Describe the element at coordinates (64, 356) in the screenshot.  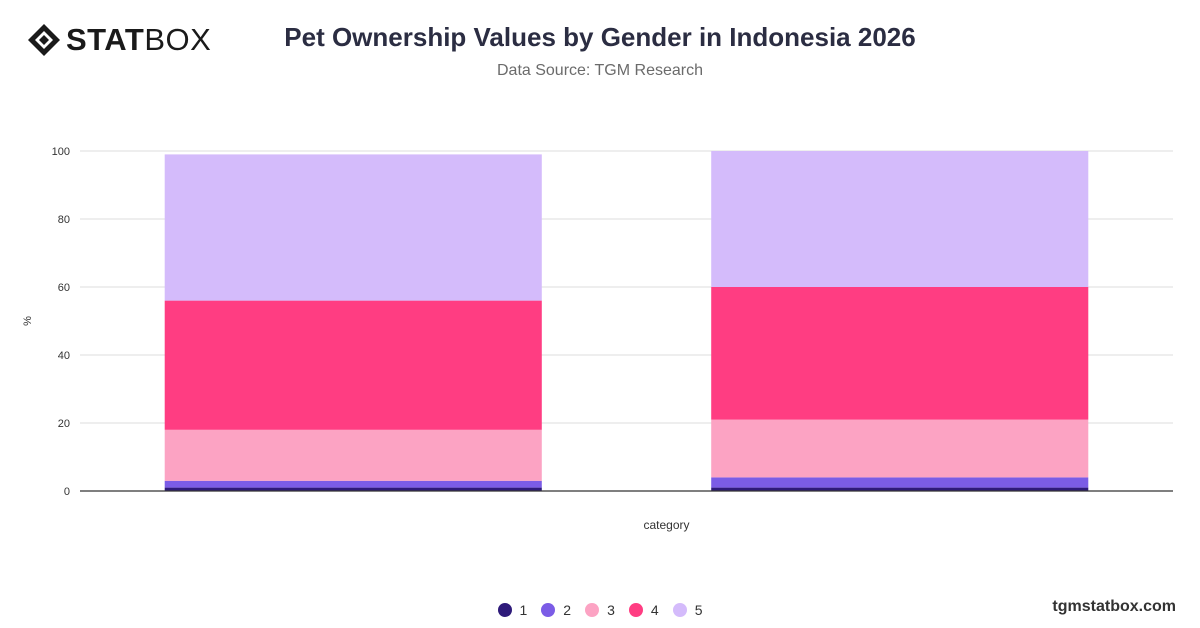
I see `y-tick-label: 40` at that location.